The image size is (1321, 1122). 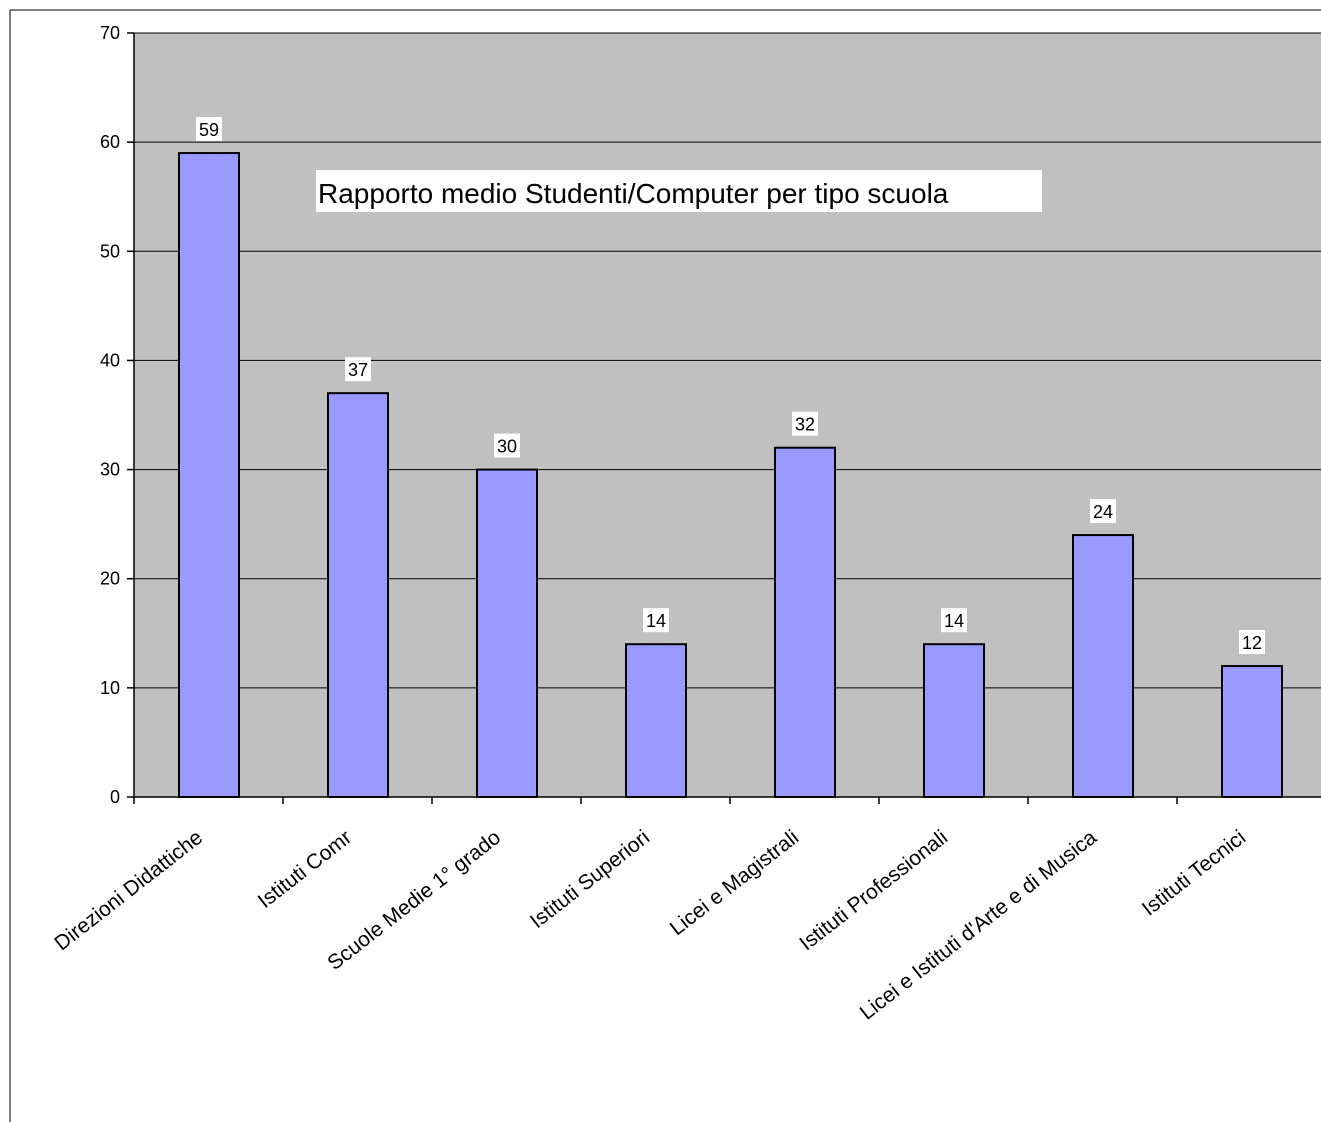 What do you see at coordinates (128, 891) in the screenshot?
I see `category-label: Direzioni Didattiche` at bounding box center [128, 891].